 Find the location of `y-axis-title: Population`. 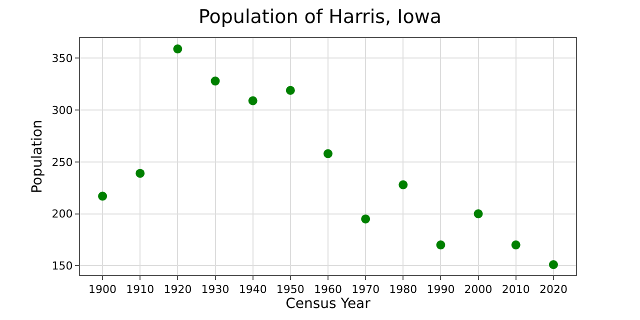

y-axis-title: Population is located at coordinates (37, 157).